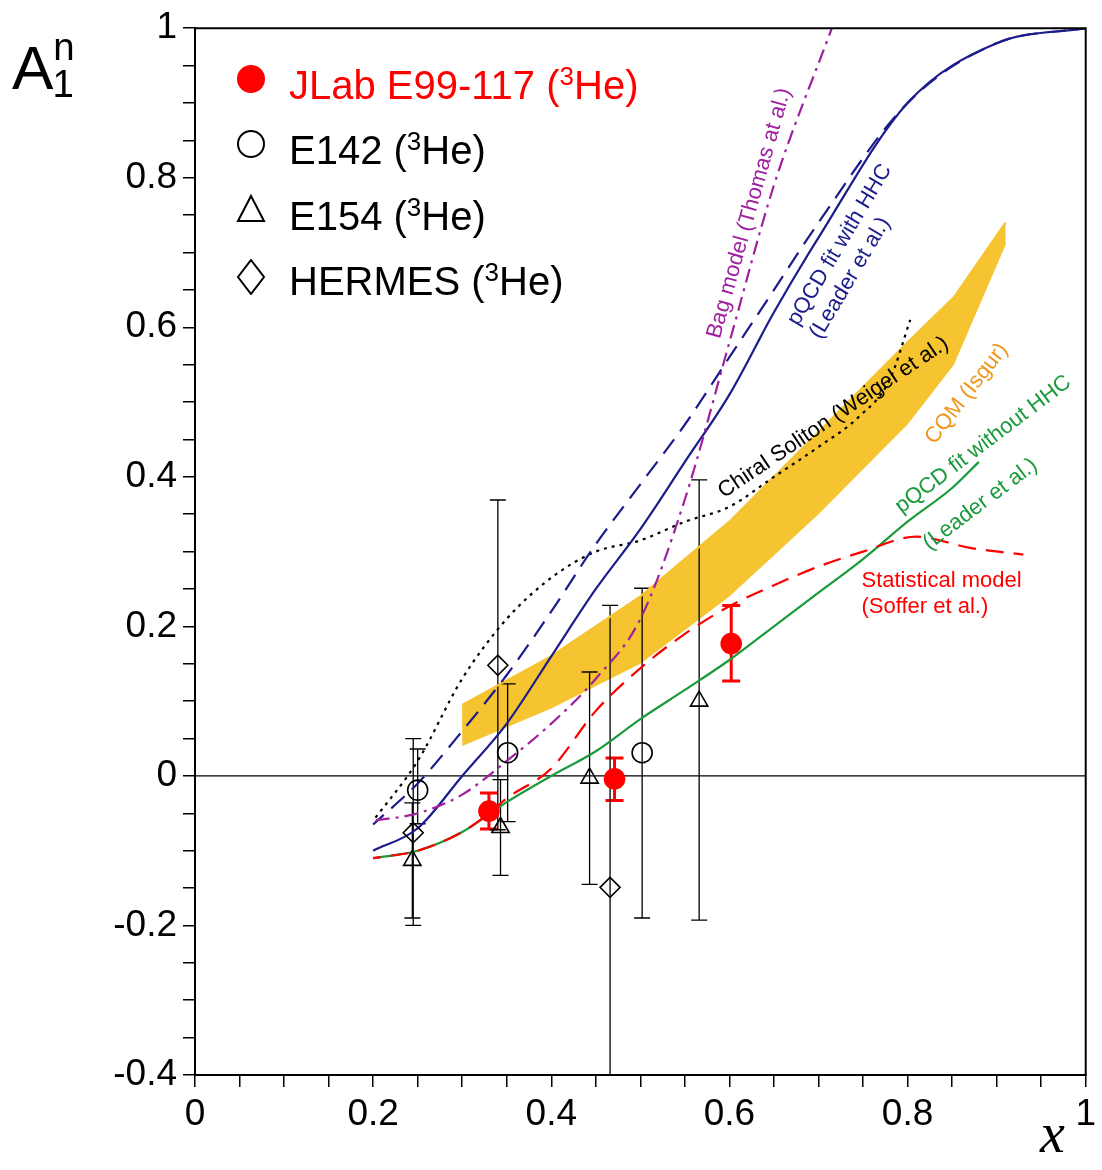 Image resolution: width=1102 pixels, height=1170 pixels. I want to click on y-tick-label: 0, so click(166, 774).